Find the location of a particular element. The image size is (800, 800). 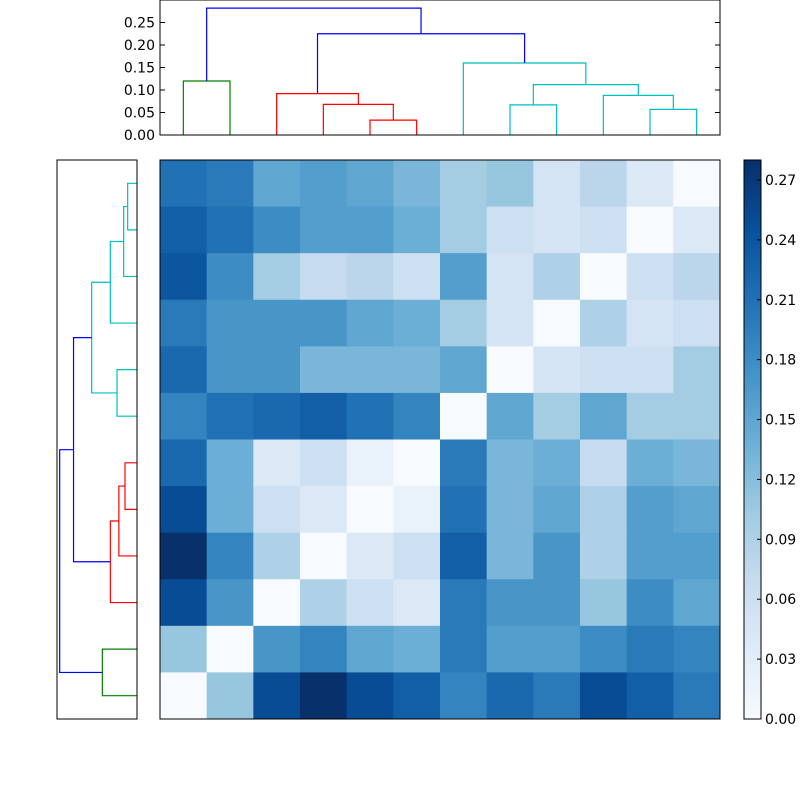

top-dendrogram: 0.00 0.05 0.10 0.15 0.20 0.25 is located at coordinates (422, 72).